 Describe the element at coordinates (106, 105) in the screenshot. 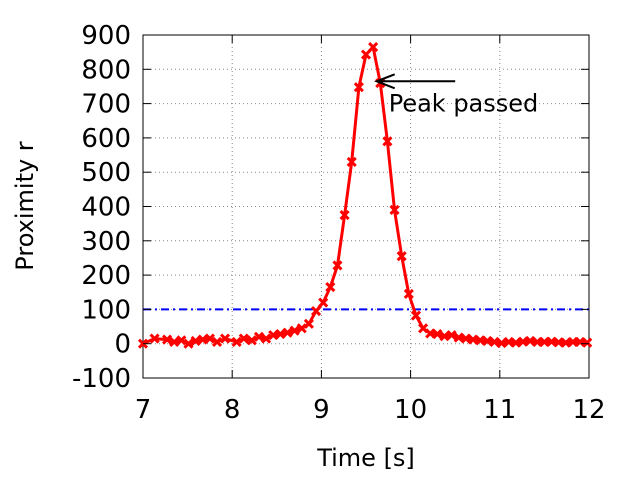

I see `y-tick-label: 700` at that location.